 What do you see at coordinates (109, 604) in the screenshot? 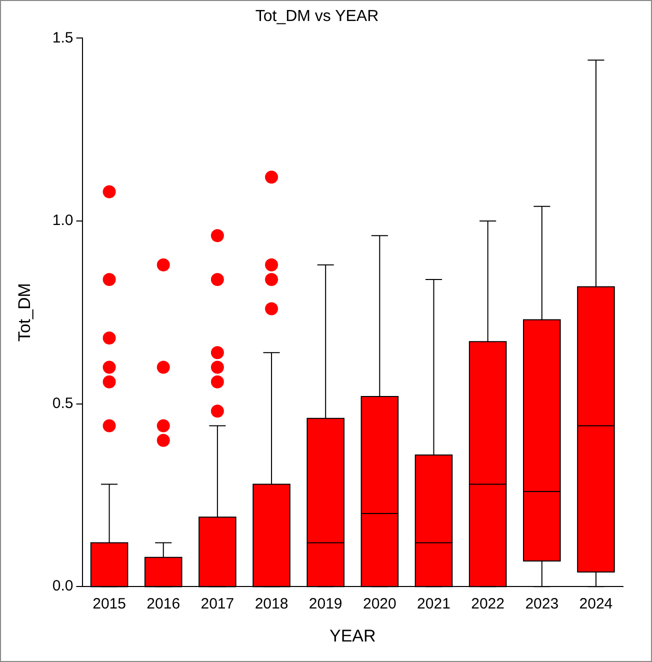
I see `x-tick-label: 2015` at bounding box center [109, 604].